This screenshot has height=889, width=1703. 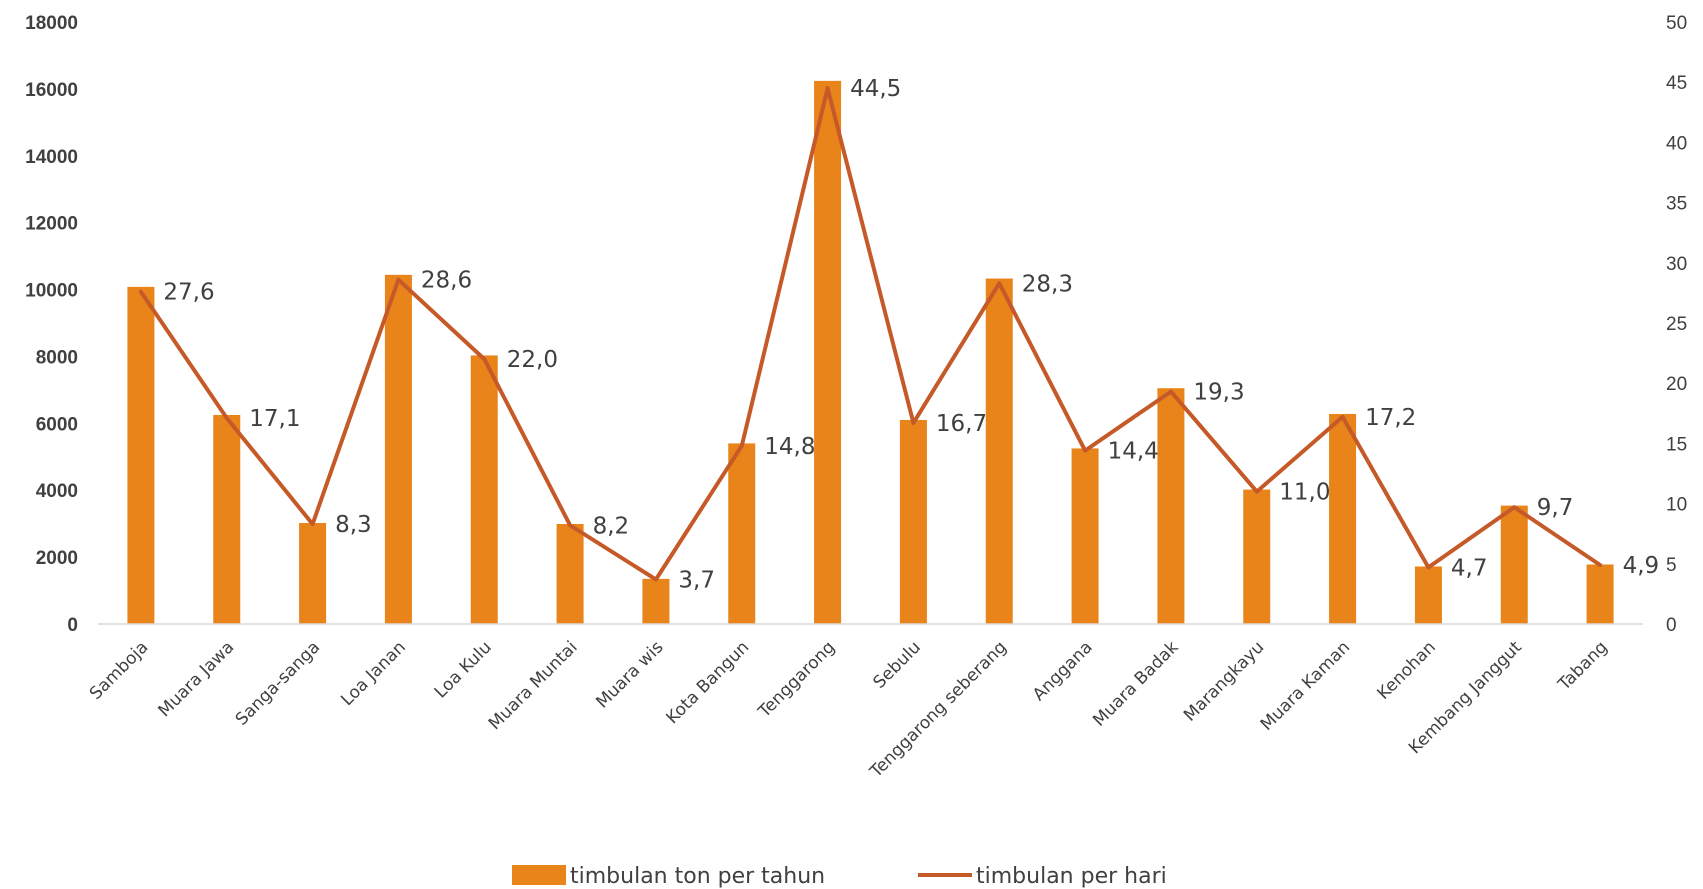 What do you see at coordinates (1676, 444) in the screenshot?
I see `right-tick-label: 15` at bounding box center [1676, 444].